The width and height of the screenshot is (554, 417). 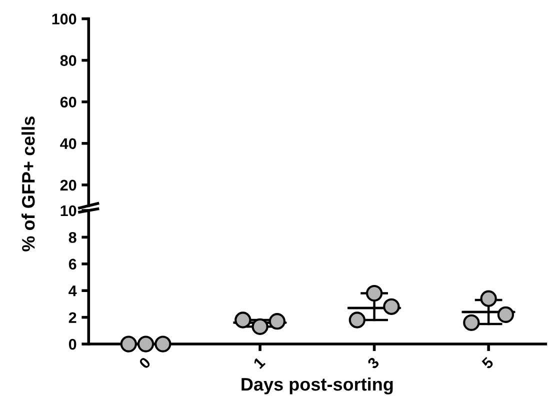 I want to click on y-tick-label: 0, so click(x=72, y=344).